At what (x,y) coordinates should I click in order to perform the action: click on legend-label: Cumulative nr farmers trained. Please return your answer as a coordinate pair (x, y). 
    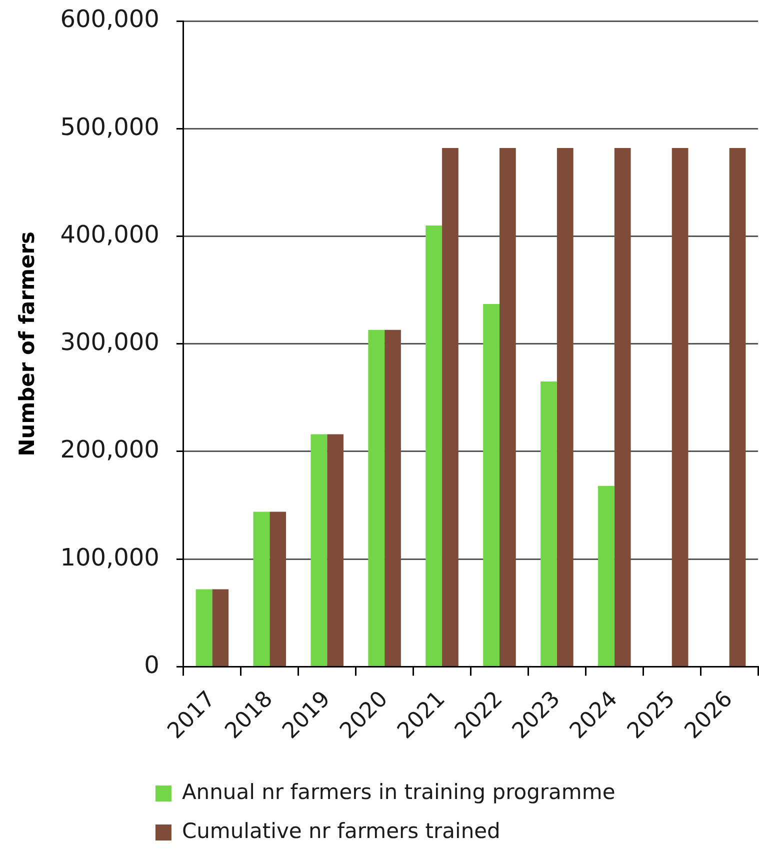
    Looking at the image, I should click on (341, 830).